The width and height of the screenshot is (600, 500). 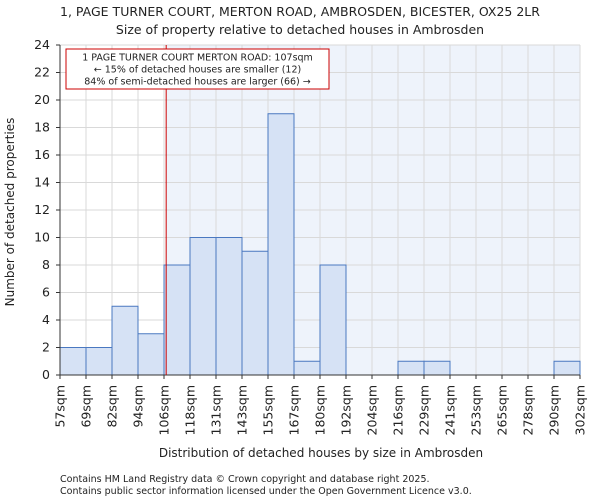 What do you see at coordinates (164, 410) in the screenshot?
I see `x-tick-label: 106sqm` at bounding box center [164, 410].